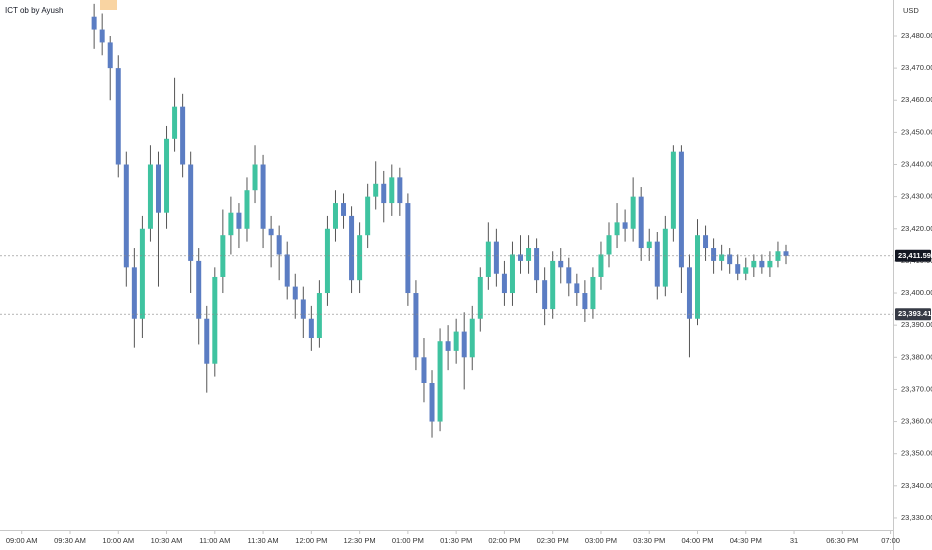 Image resolution: width=932 pixels, height=550 pixels. Describe the element at coordinates (408, 540) in the screenshot. I see `x-tick-label: 01:00 PM` at that location.